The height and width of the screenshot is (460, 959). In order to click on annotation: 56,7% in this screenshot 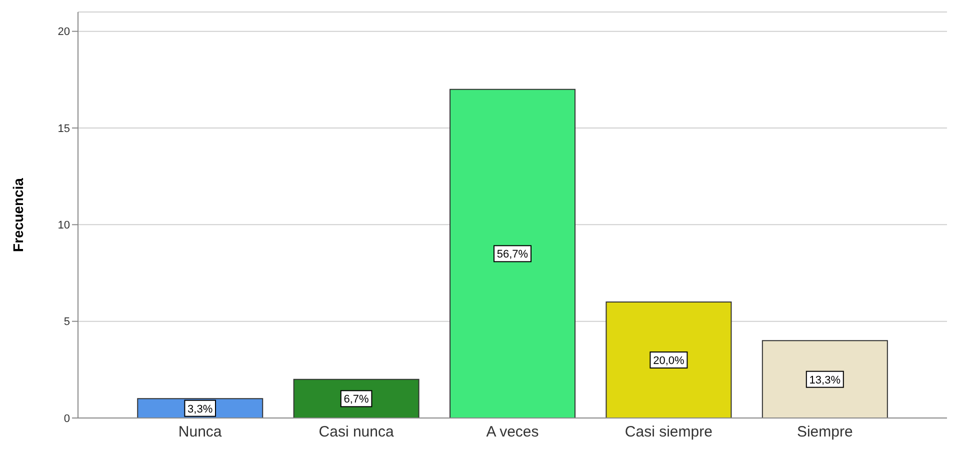, I will do `click(512, 254)`.